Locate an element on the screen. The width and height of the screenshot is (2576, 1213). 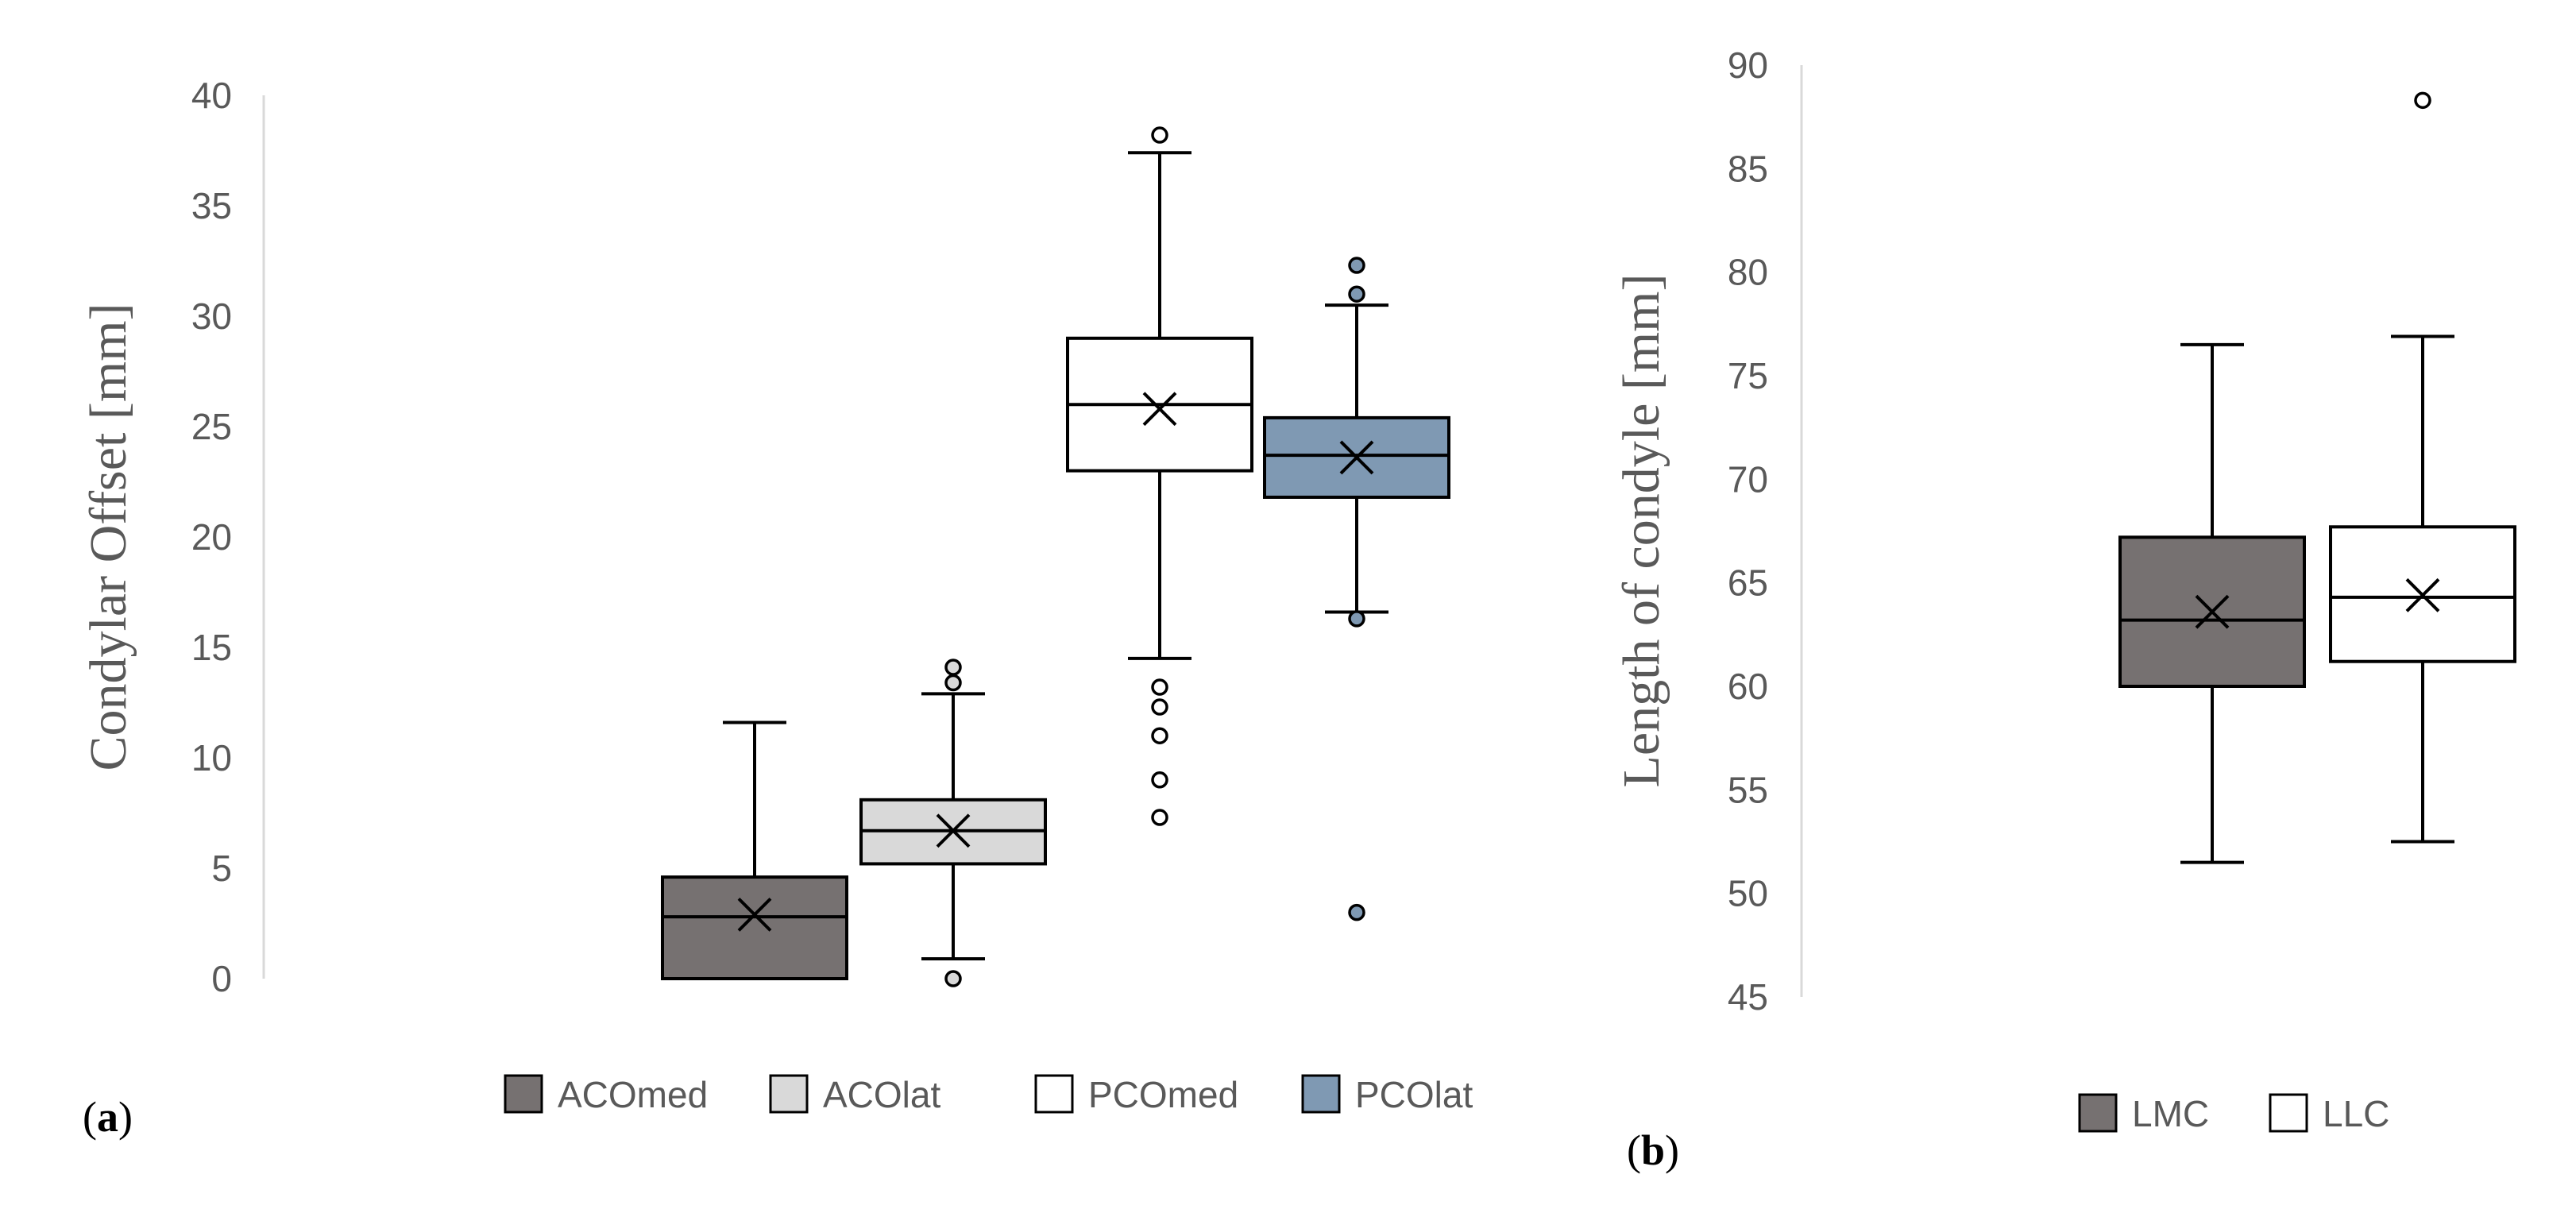
panel-a-y-ticks: 0 5 10 15 20 25 30 35 40 is located at coordinates (211, 537).